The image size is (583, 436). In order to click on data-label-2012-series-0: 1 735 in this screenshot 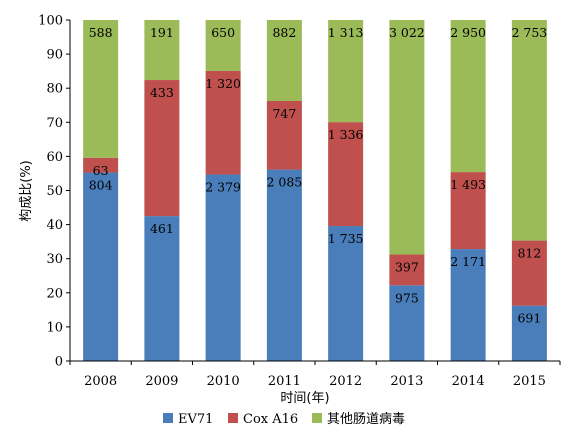, I will do `click(346, 238)`.